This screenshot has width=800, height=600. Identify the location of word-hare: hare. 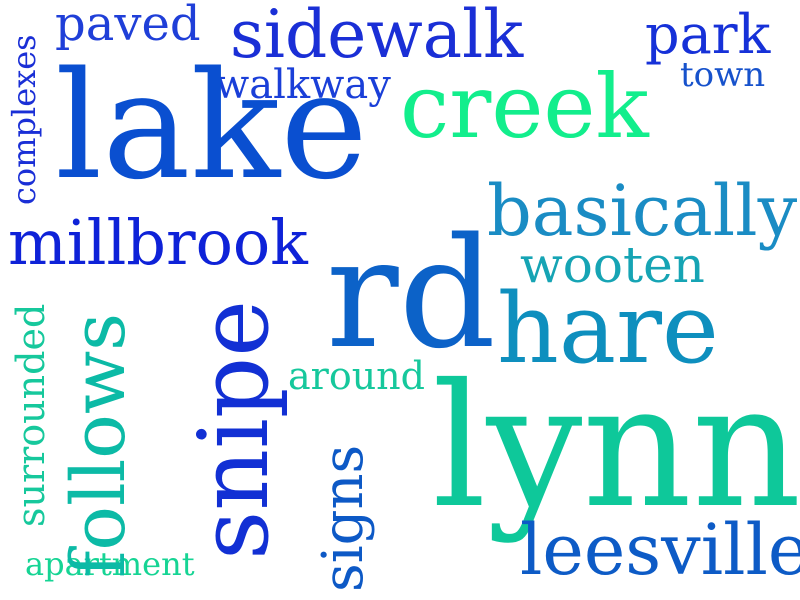
(608, 329).